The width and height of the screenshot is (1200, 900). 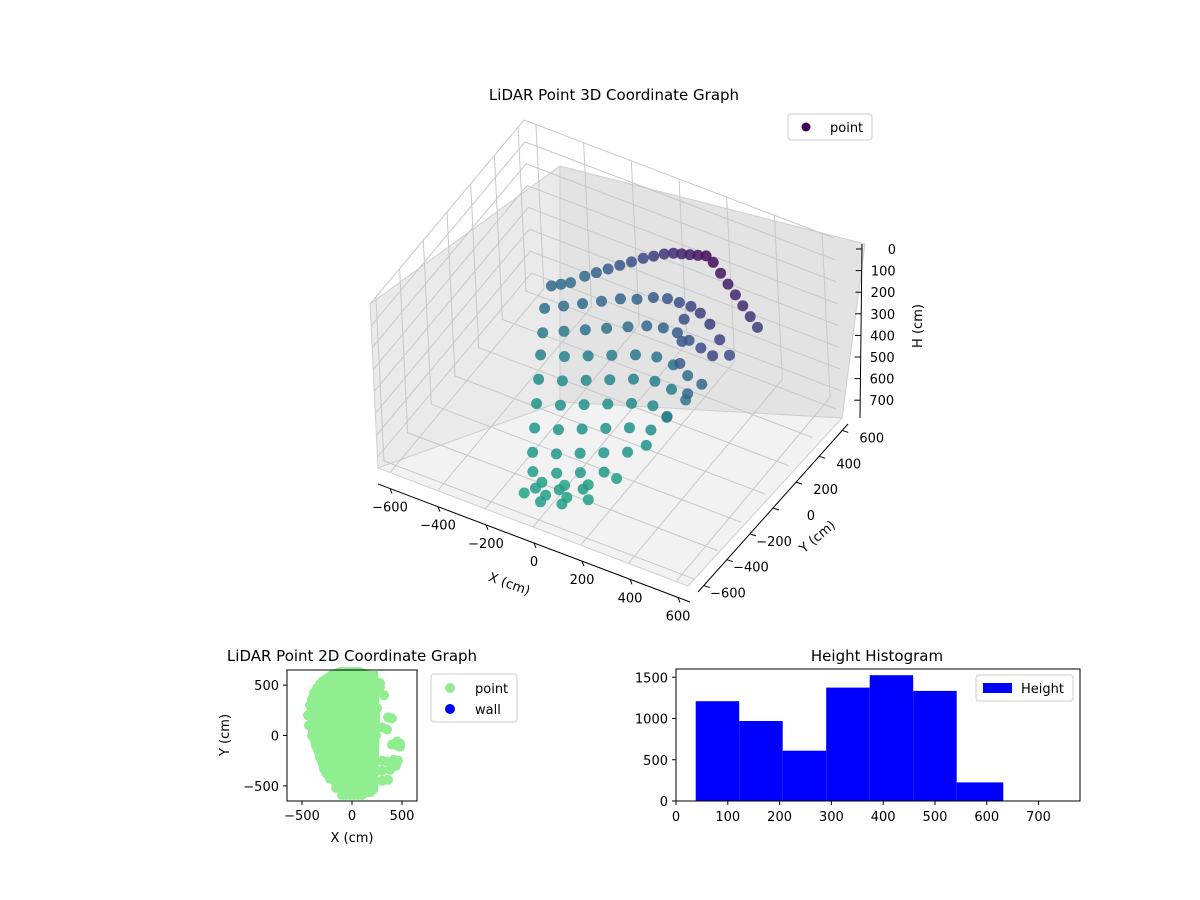 I want to click on x-tick-label-3d: 600, so click(x=678, y=616).